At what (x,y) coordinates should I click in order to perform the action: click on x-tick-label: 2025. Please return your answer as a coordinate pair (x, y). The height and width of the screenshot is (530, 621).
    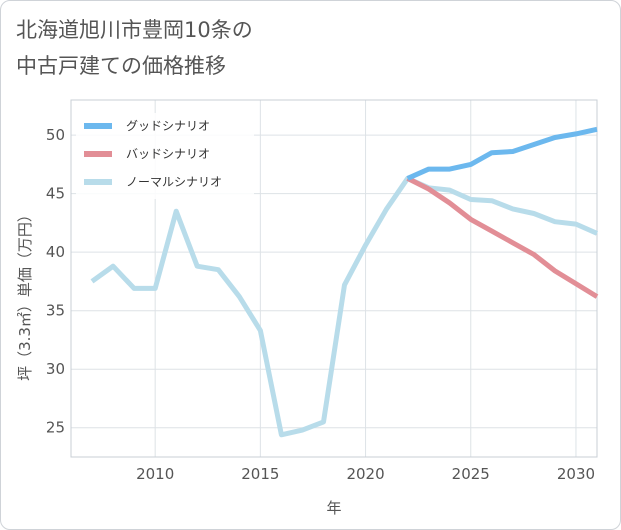
    Looking at the image, I should click on (471, 474).